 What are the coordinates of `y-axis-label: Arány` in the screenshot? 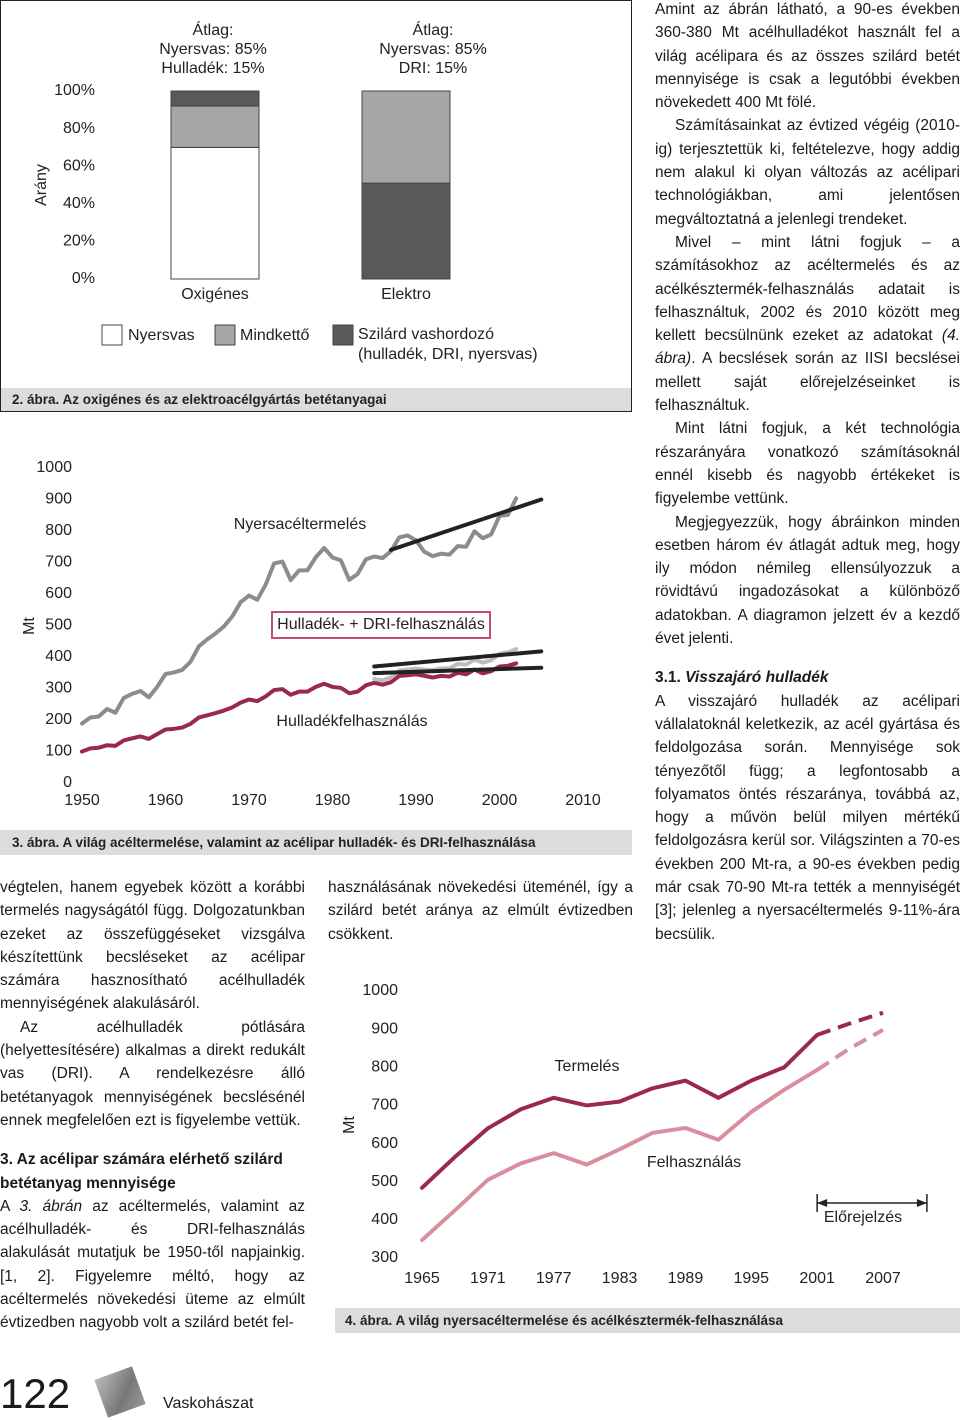 It's located at (41, 185).